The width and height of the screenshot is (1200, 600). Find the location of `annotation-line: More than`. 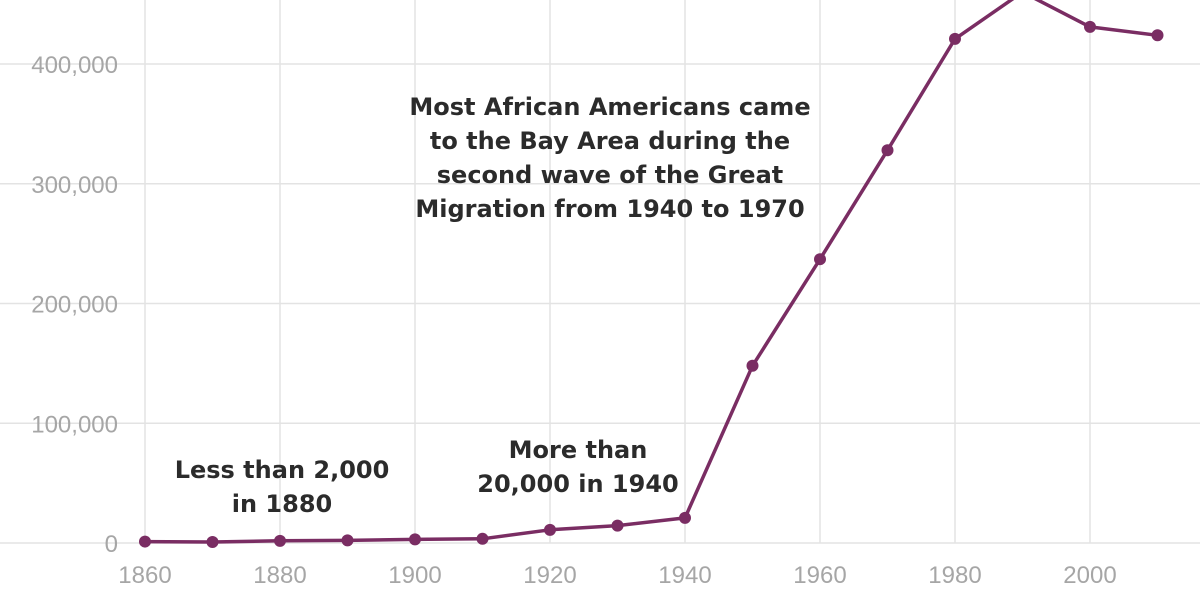

annotation-line: More than is located at coordinates (578, 450).